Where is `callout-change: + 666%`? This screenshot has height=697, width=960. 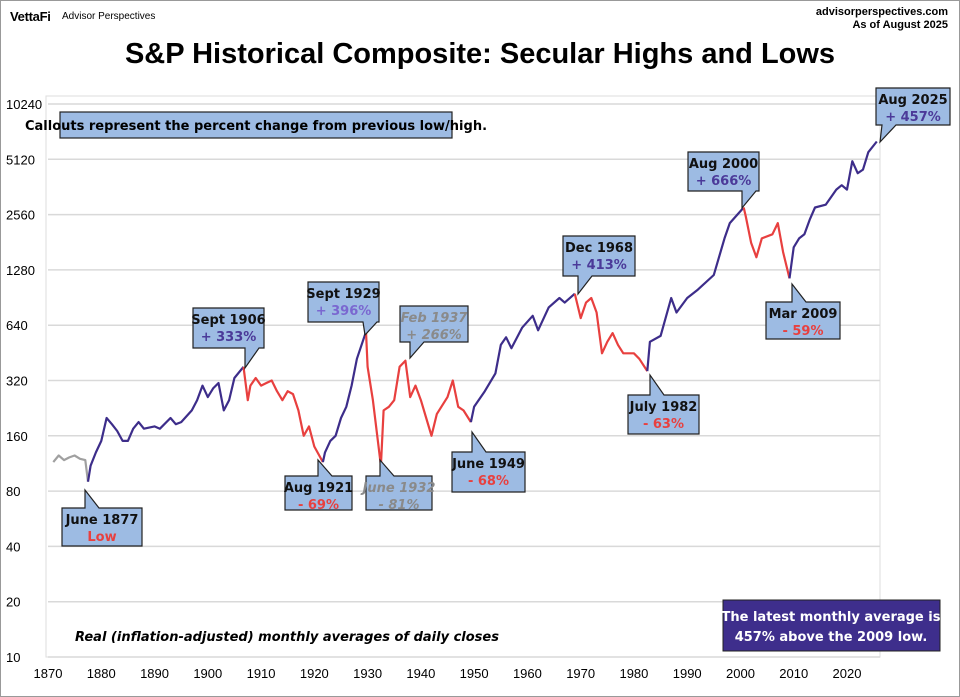 callout-change: + 666% is located at coordinates (724, 181).